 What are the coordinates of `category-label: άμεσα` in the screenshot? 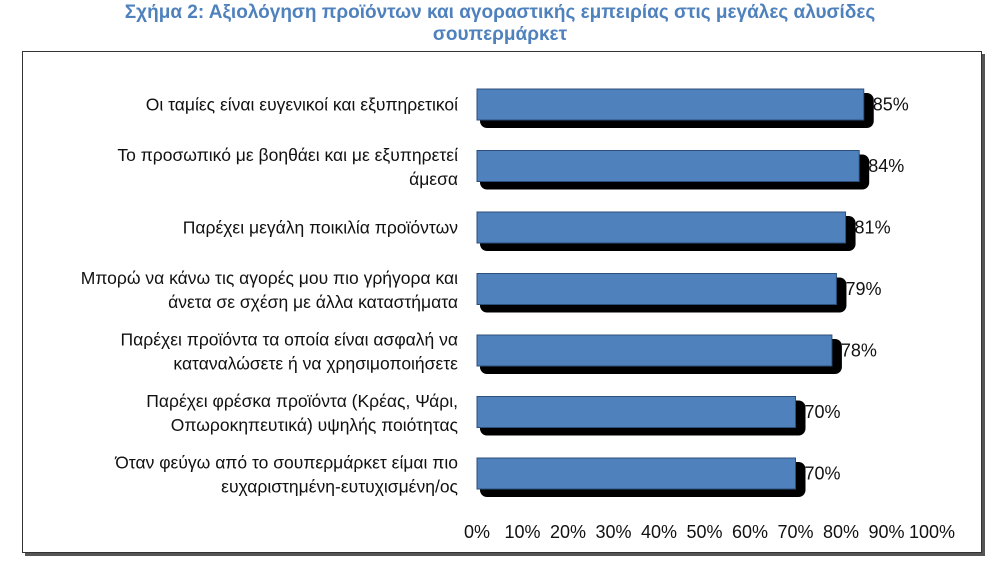 It's located at (433, 179).